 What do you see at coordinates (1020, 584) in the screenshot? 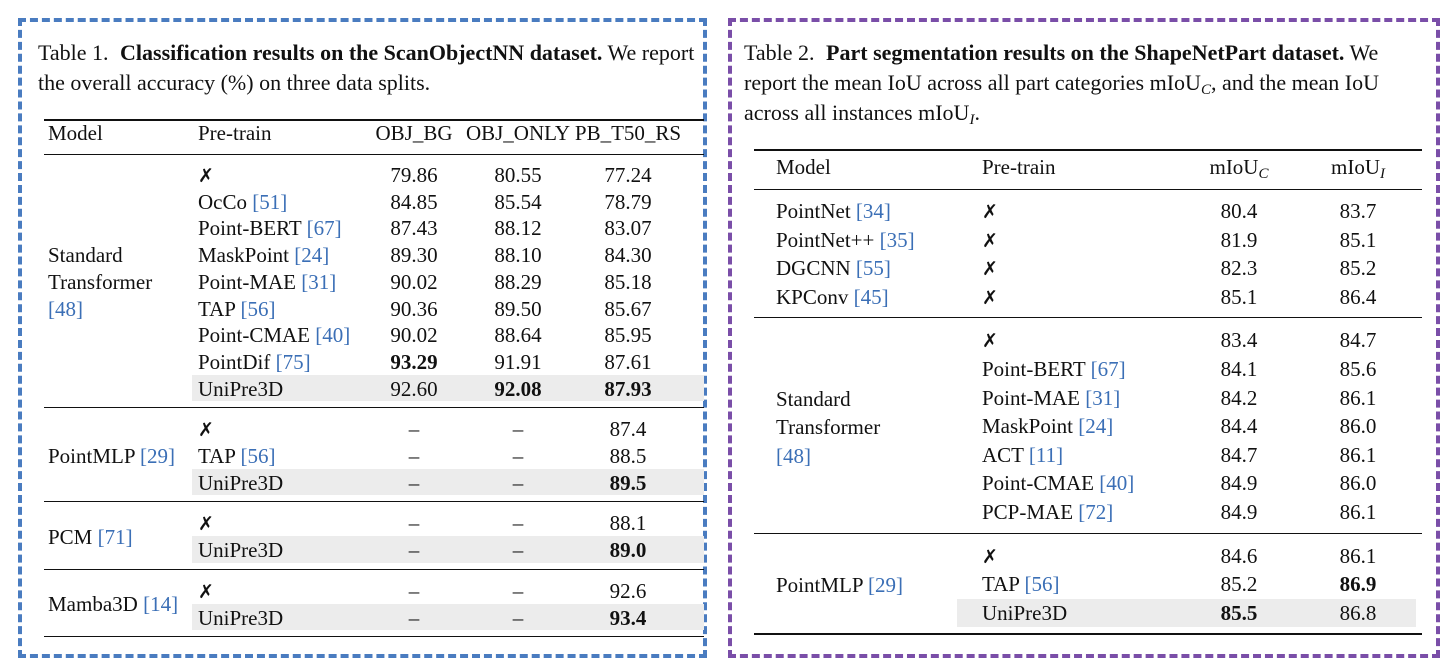
I see `table2-row-2-1-pretrain: TAP [56]` at bounding box center [1020, 584].